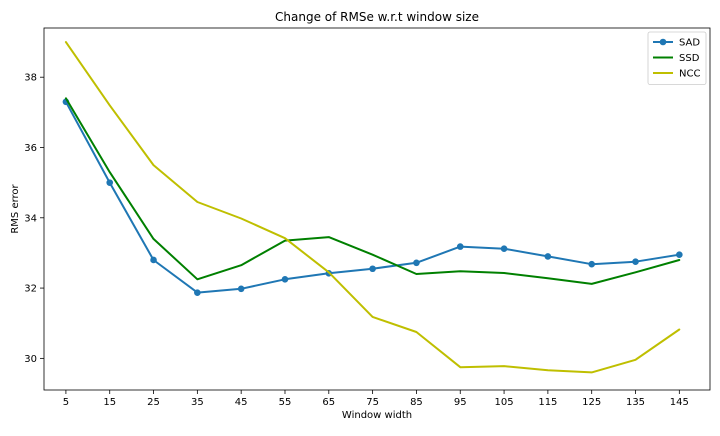 The image size is (720, 436). I want to click on chart-title: Change of RMSe w.r.t window size, so click(377, 17).